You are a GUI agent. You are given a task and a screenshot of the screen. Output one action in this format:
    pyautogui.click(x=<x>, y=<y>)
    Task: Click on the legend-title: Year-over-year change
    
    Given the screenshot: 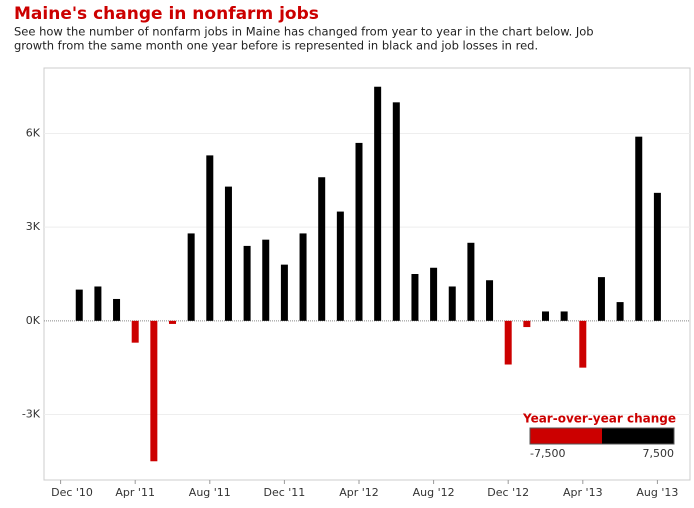 What is the action you would take?
    pyautogui.click(x=599, y=419)
    